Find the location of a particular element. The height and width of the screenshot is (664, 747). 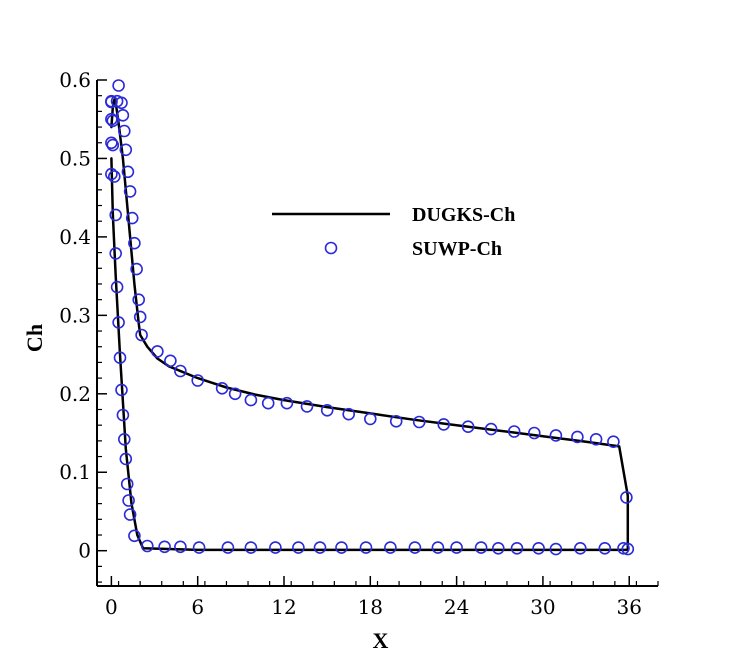

legend: DUGKS-Ch SUWP-Ch is located at coordinates (393, 232).